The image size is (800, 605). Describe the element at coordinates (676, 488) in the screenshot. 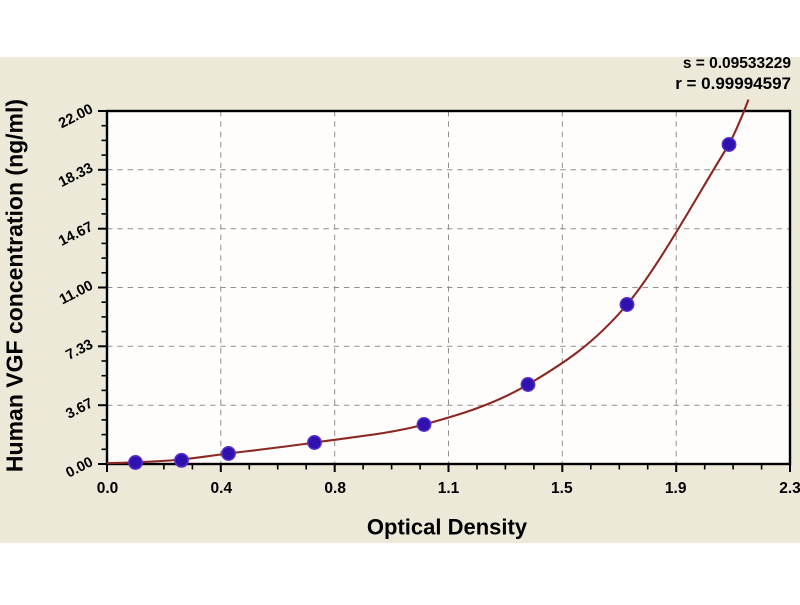

I see `svg-text: 1.9` at that location.